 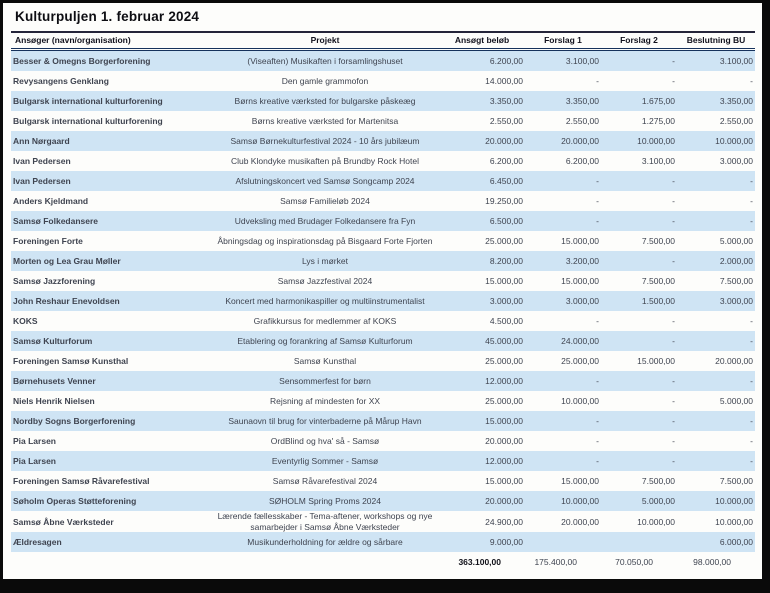 I want to click on total-forslag-1: 175.400,00, so click(x=563, y=562).